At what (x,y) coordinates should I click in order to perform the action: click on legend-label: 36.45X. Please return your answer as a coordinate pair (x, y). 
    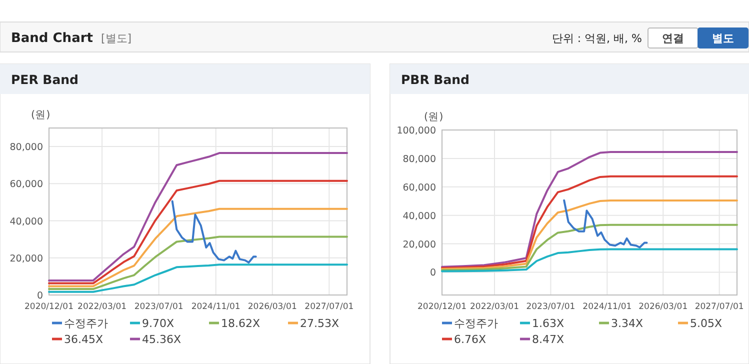
    Looking at the image, I should click on (84, 339).